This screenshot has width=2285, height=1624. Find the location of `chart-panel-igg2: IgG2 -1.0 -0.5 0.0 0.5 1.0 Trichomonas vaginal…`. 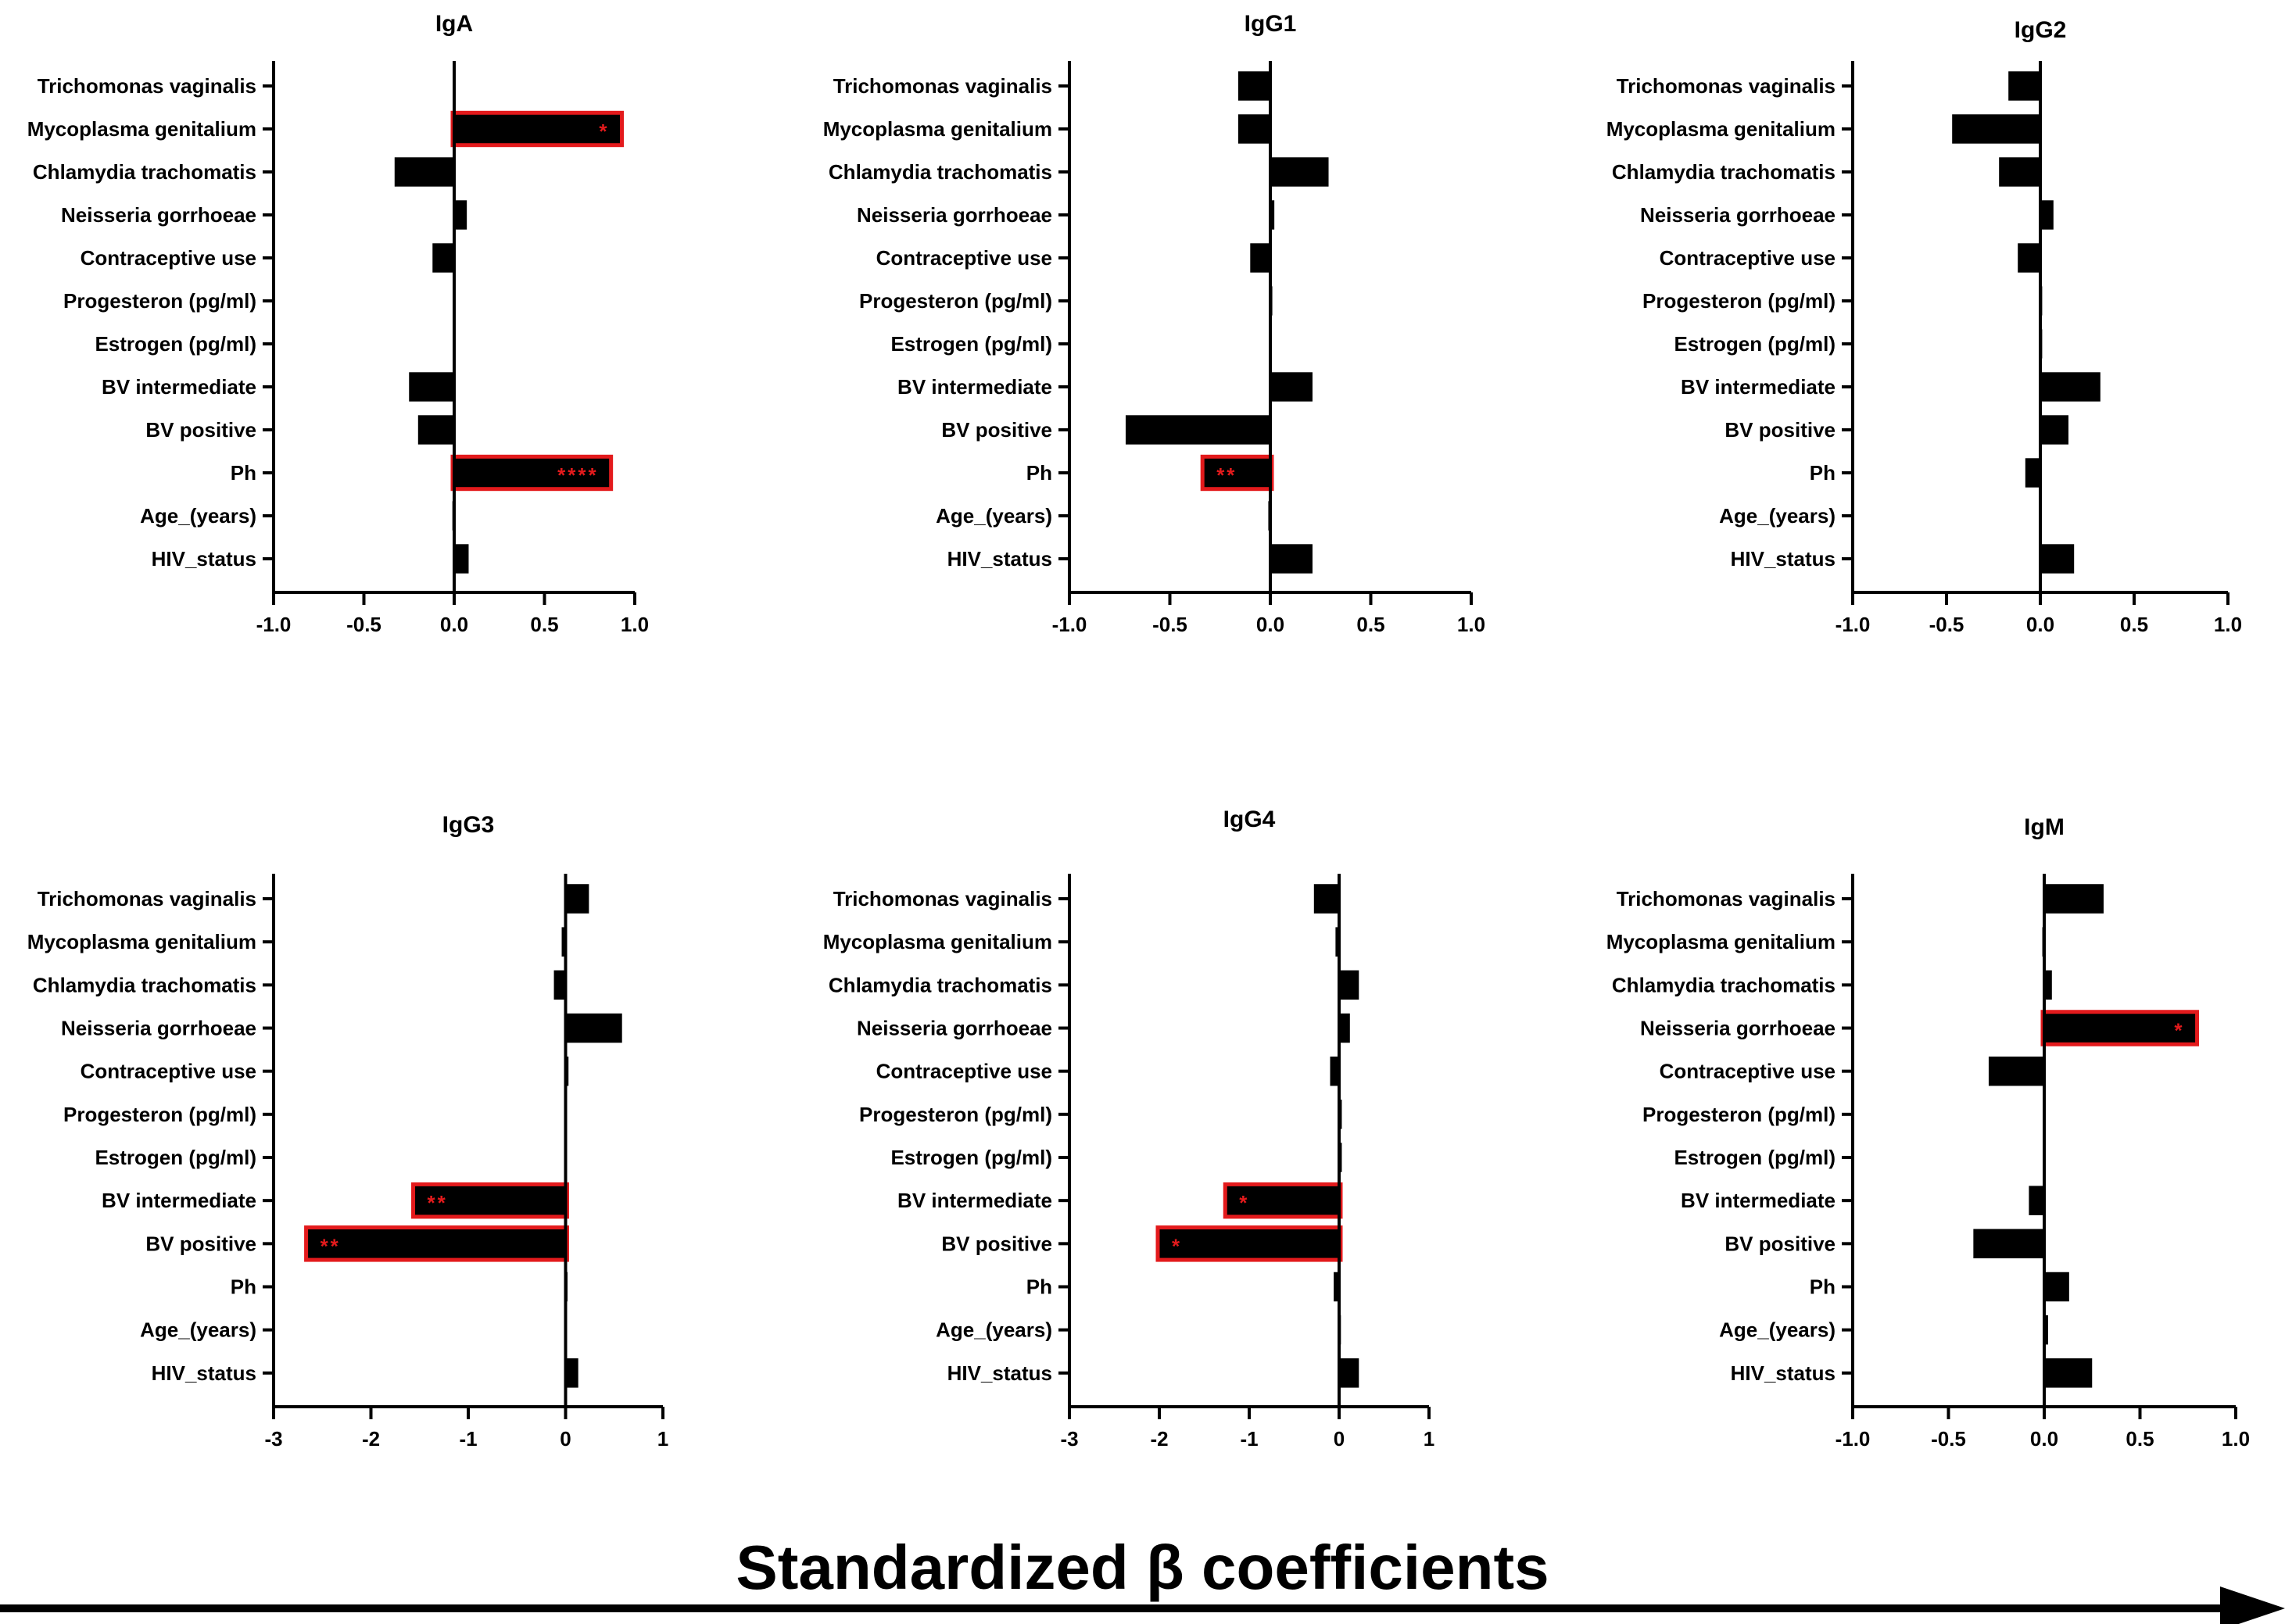

chart-panel-igg2: IgG2 -1.0 -0.5 0.0 0.5 1.0 Trichomonas vaginal… is located at coordinates (1924, 326).